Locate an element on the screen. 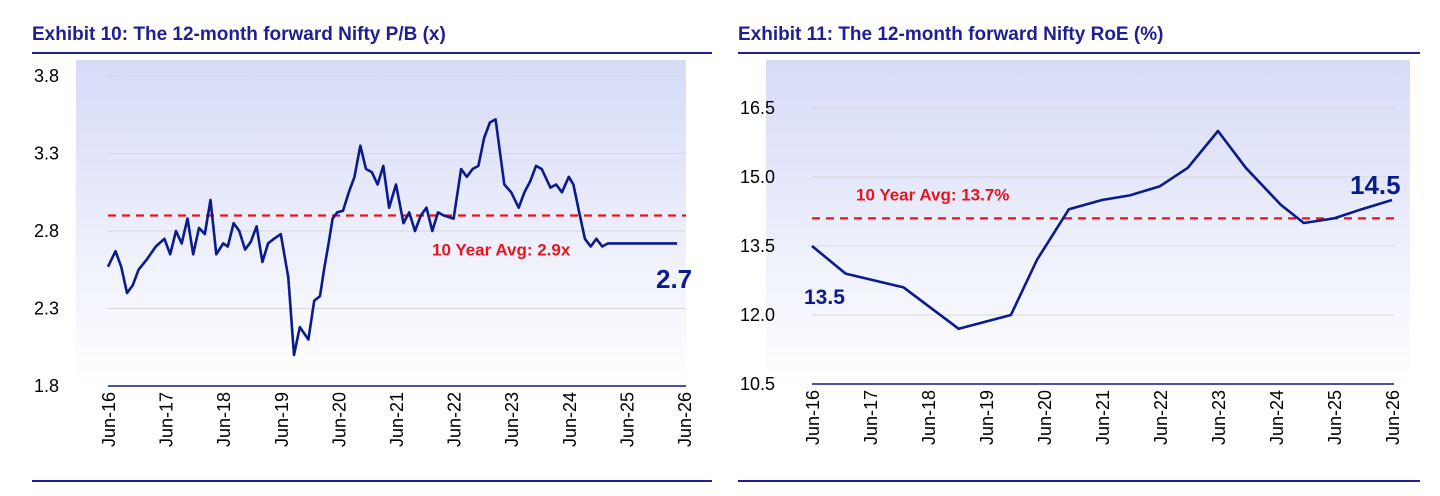 The height and width of the screenshot is (496, 1440). y-tick-label: 1.8 is located at coordinates (46, 386).